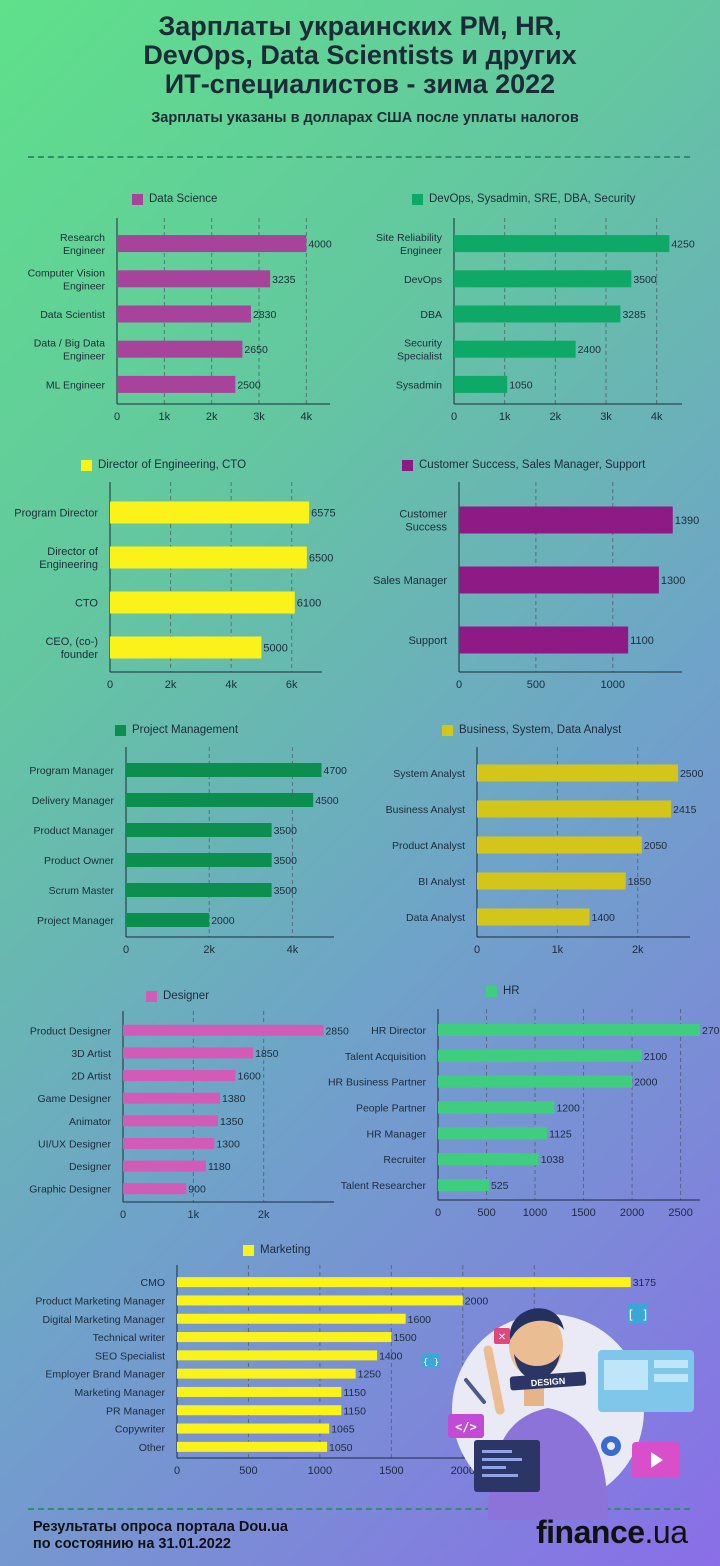  I want to click on brackets-small-text: { }, so click(431, 1363).